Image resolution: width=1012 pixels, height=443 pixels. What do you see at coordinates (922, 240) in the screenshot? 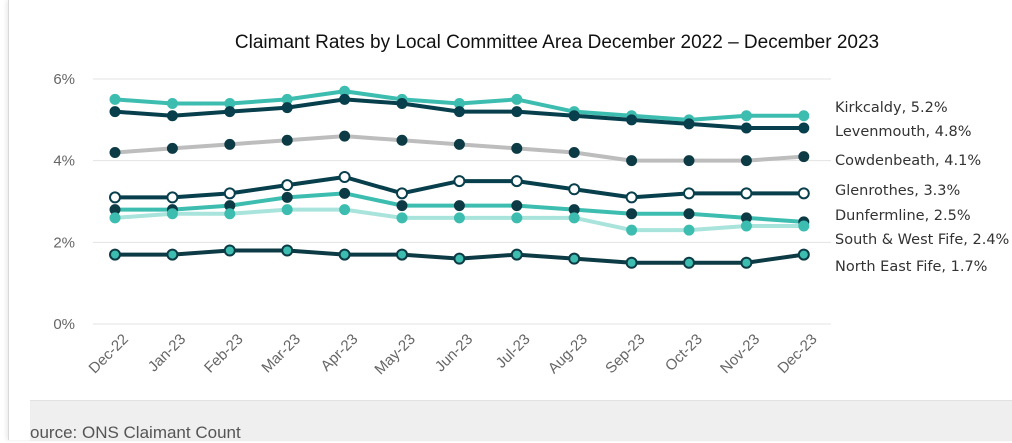
I see `series-label: South & West Fife, 2.4%` at bounding box center [922, 240].